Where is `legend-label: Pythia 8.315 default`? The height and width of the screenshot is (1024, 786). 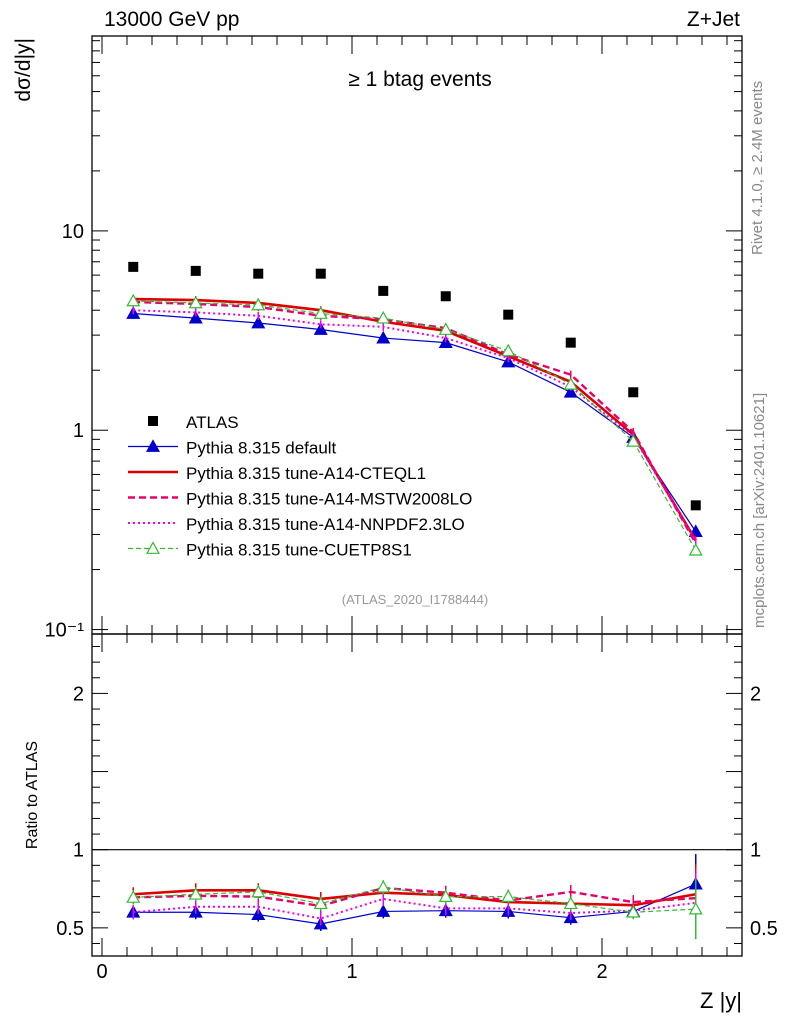 legend-label: Pythia 8.315 default is located at coordinates (261, 448).